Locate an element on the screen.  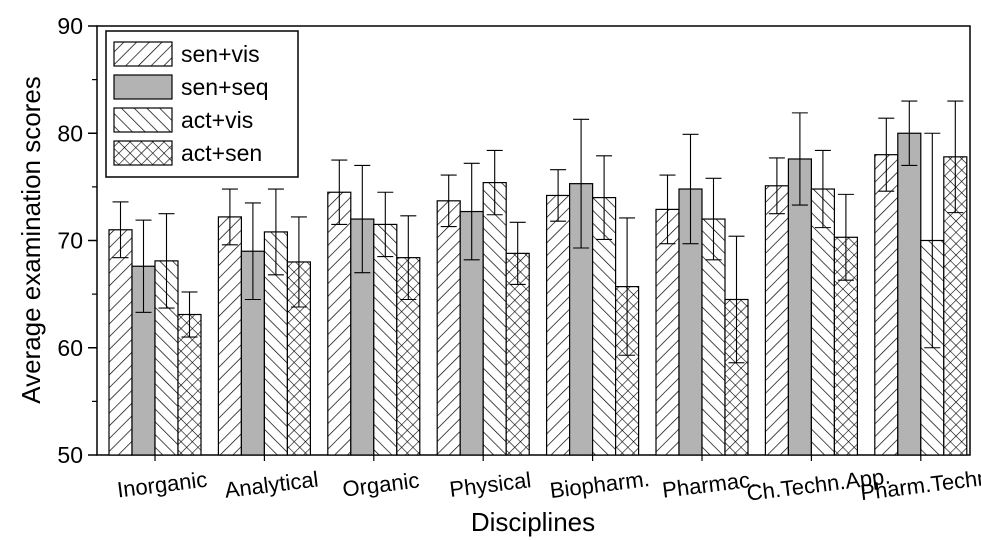
x-tick-label: Pharmac. is located at coordinates (709, 484).